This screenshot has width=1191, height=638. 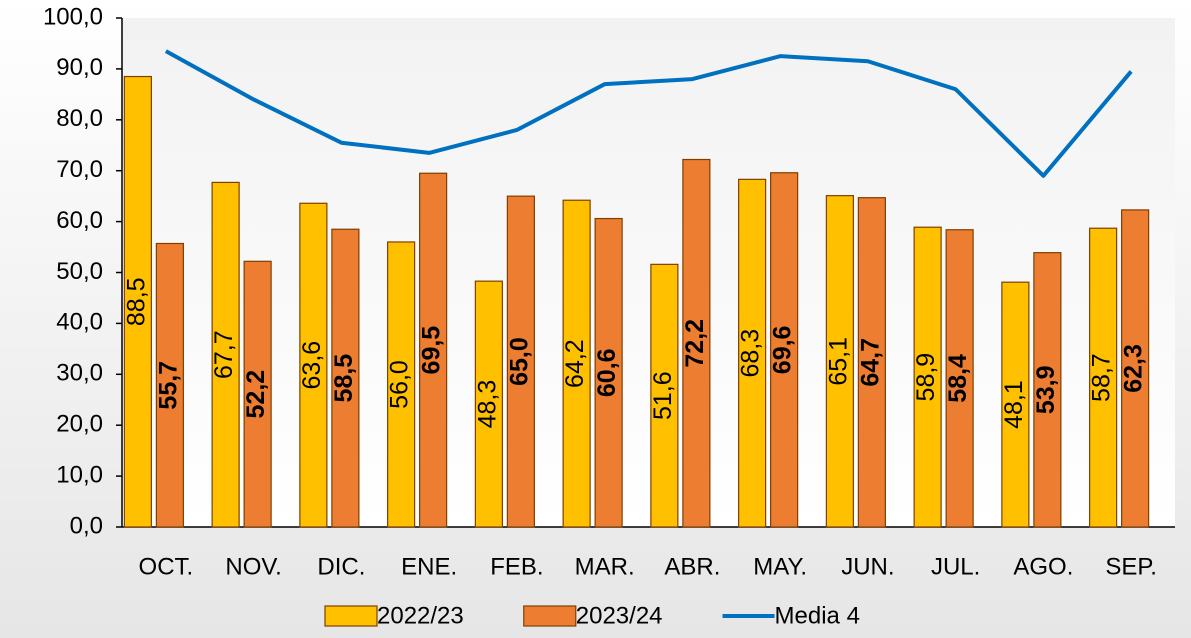 I want to click on data-label: 62,3, so click(x=1134, y=368).